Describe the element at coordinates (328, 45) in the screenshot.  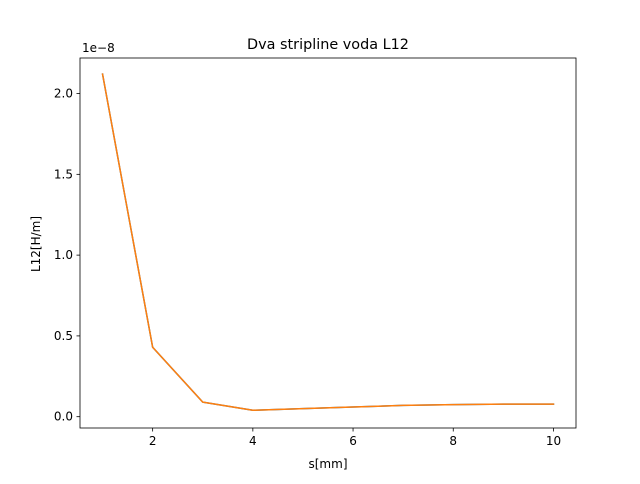
I see `chart-title: Dva stripline voda L12` at that location.